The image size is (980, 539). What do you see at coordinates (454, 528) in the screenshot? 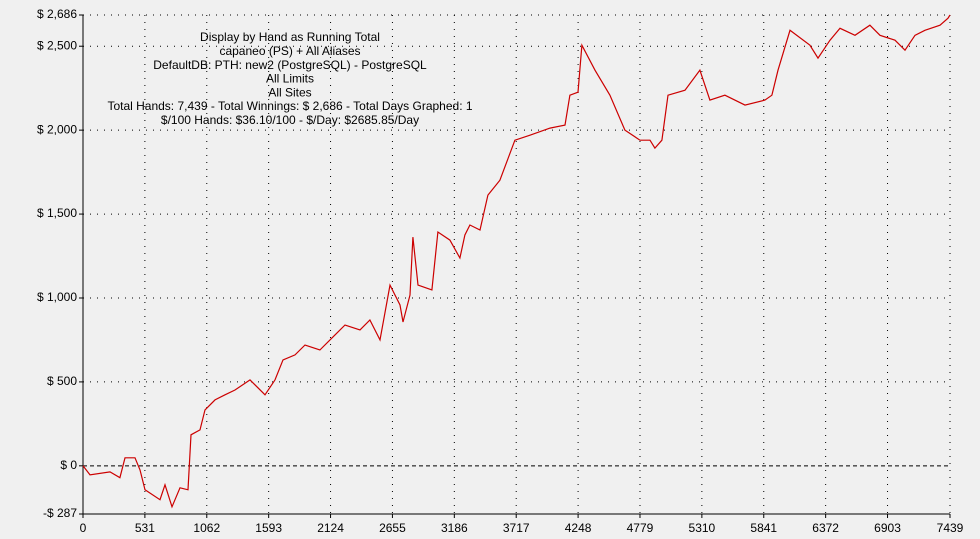
I see `x-tick-label: 3186` at bounding box center [454, 528].